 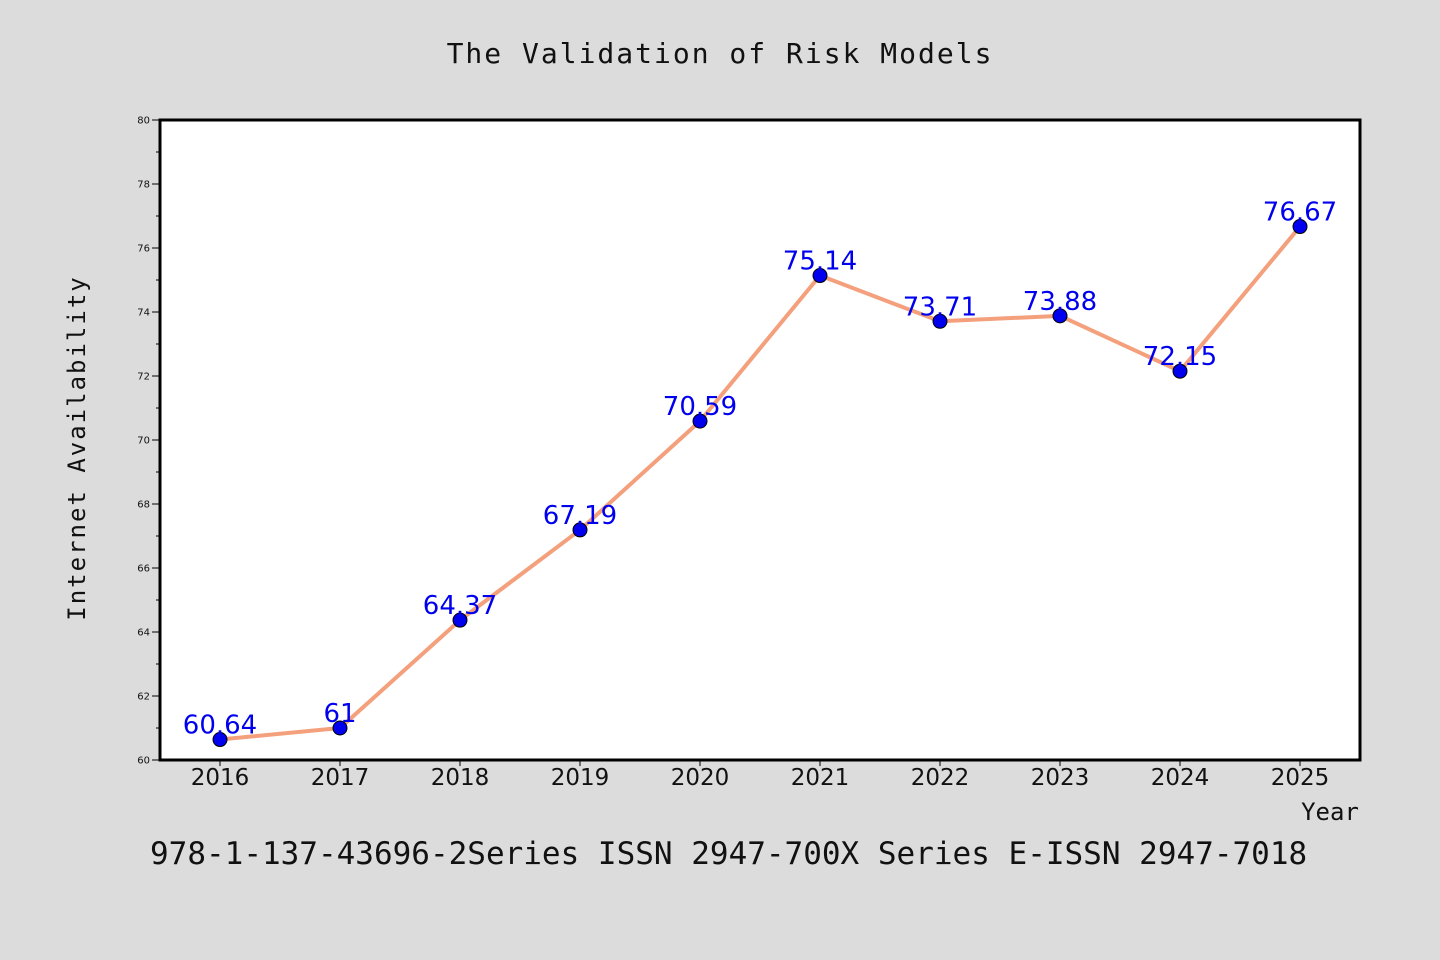 What do you see at coordinates (143, 633) in the screenshot?
I see `y-tick-label: 64` at bounding box center [143, 633].